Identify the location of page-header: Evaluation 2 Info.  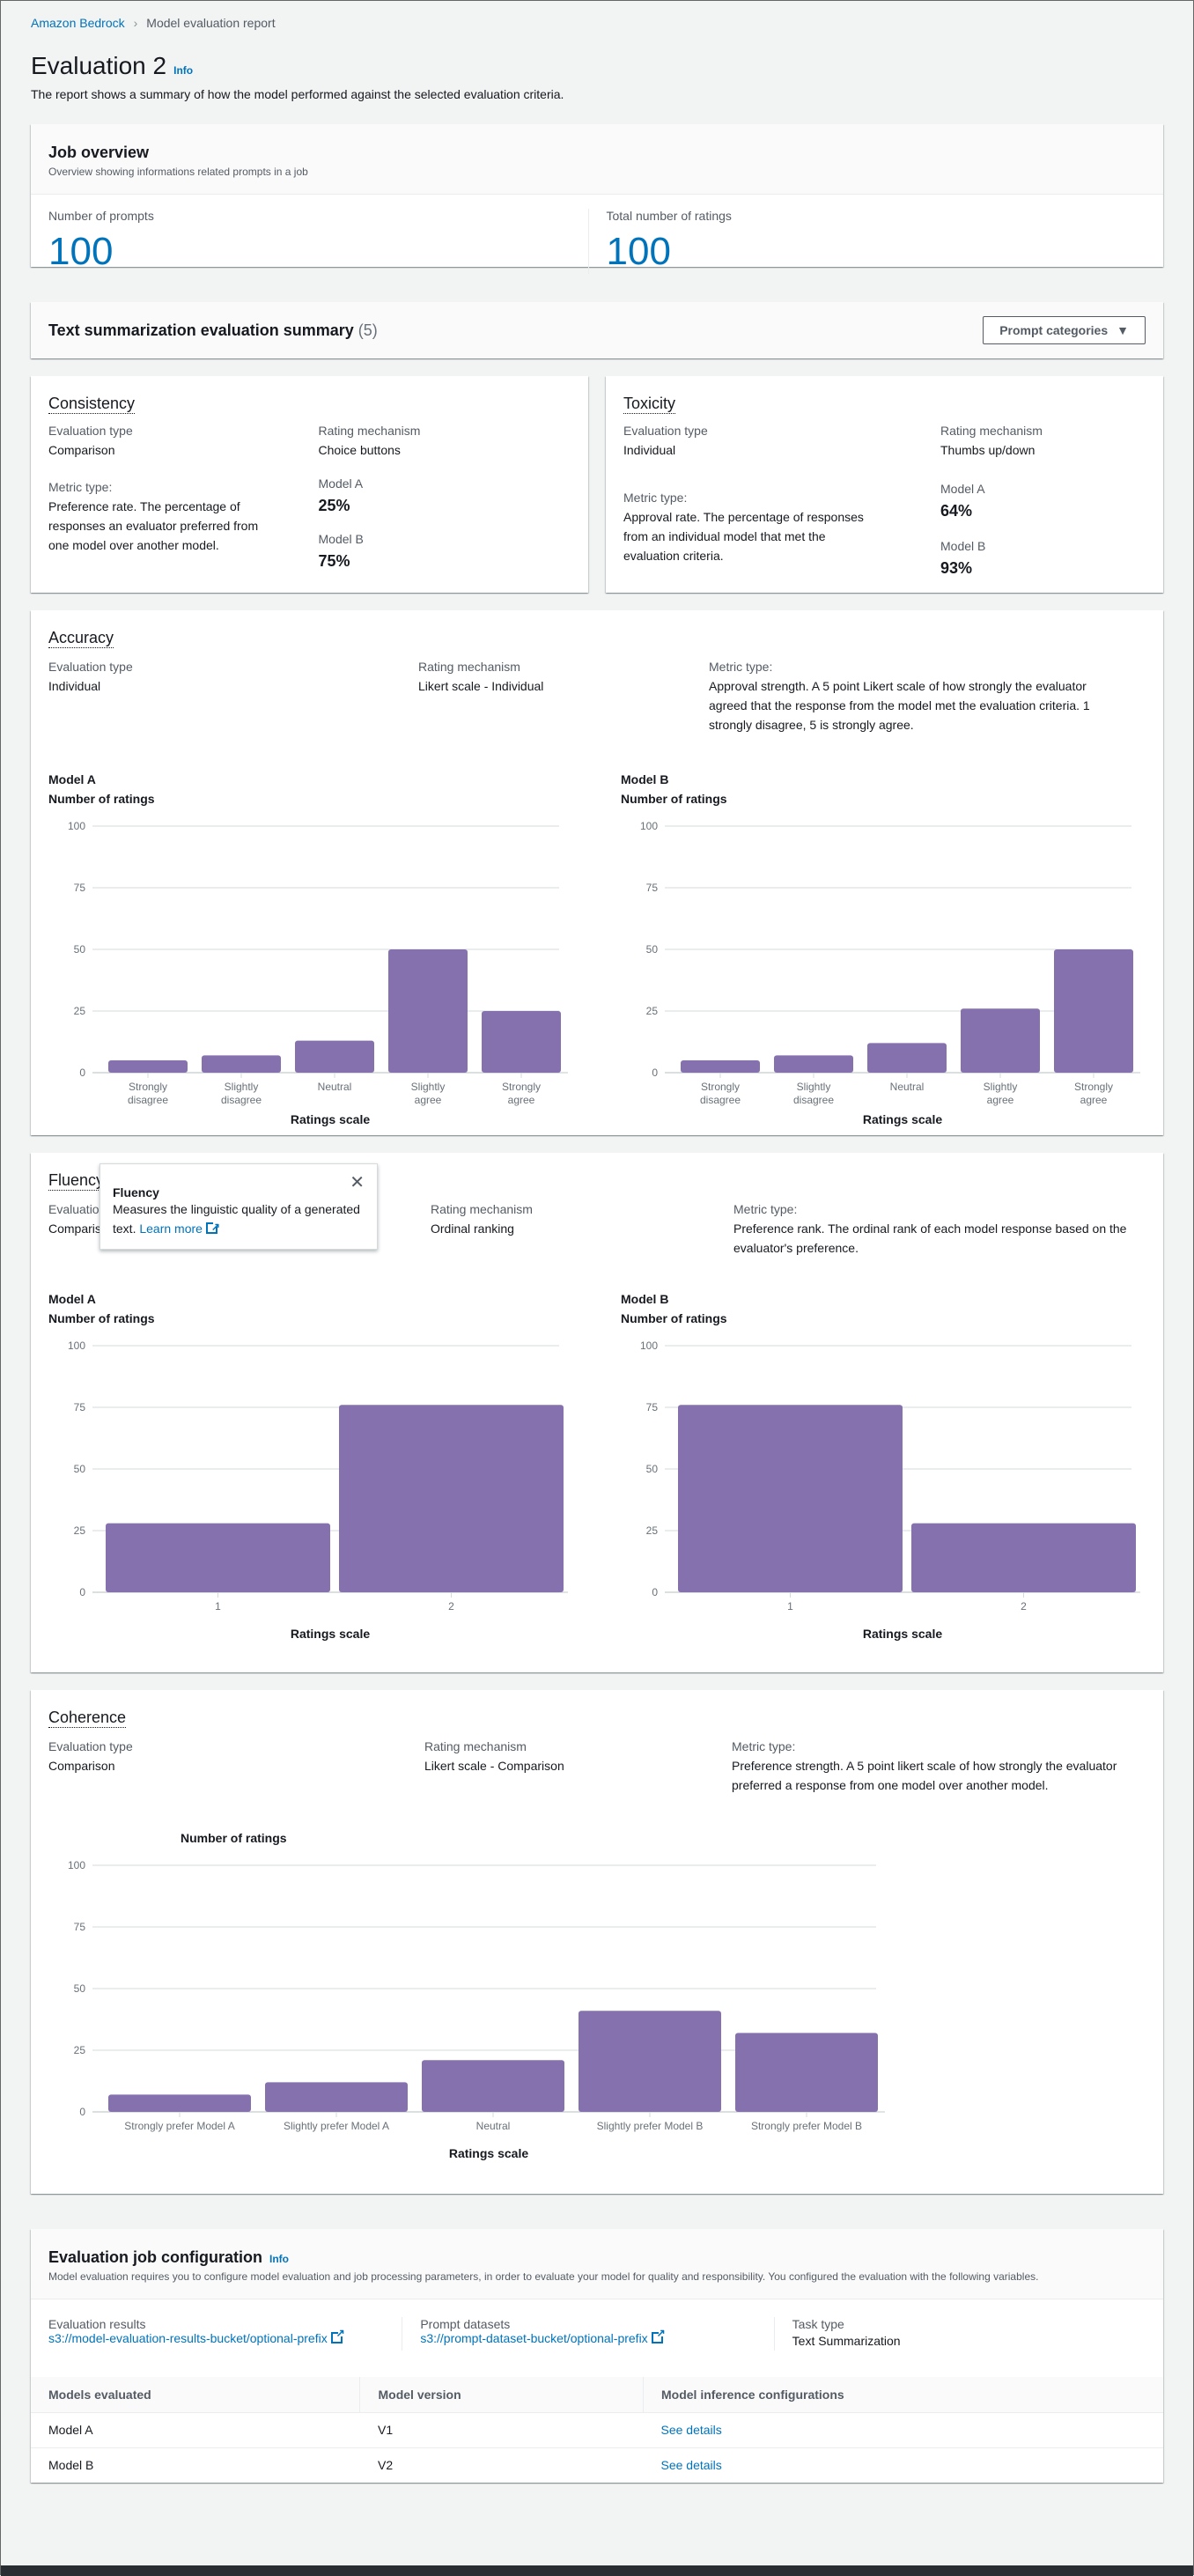
(597, 66).